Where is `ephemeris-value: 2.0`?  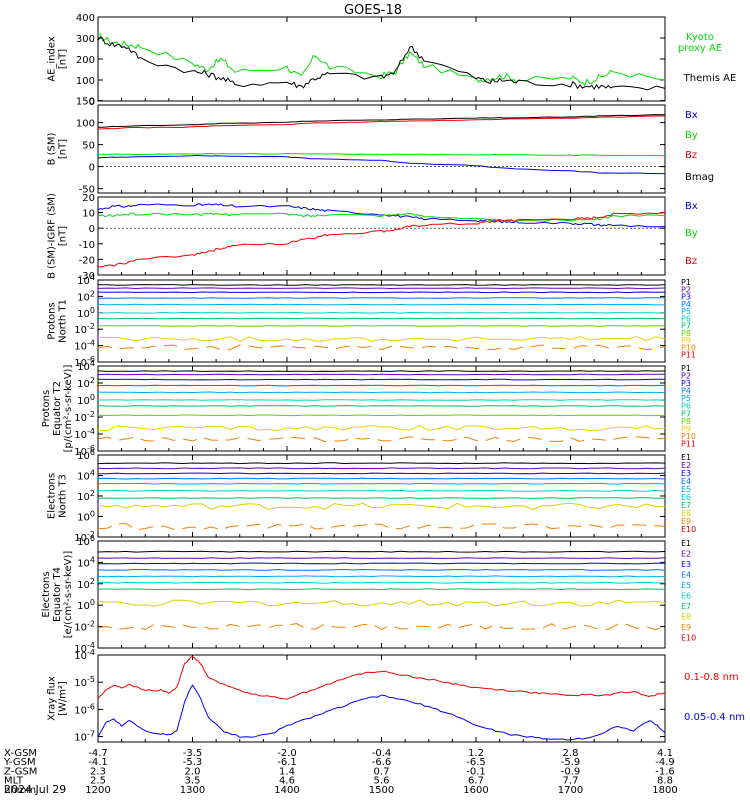 ephemeris-value: 2.0 is located at coordinates (193, 771).